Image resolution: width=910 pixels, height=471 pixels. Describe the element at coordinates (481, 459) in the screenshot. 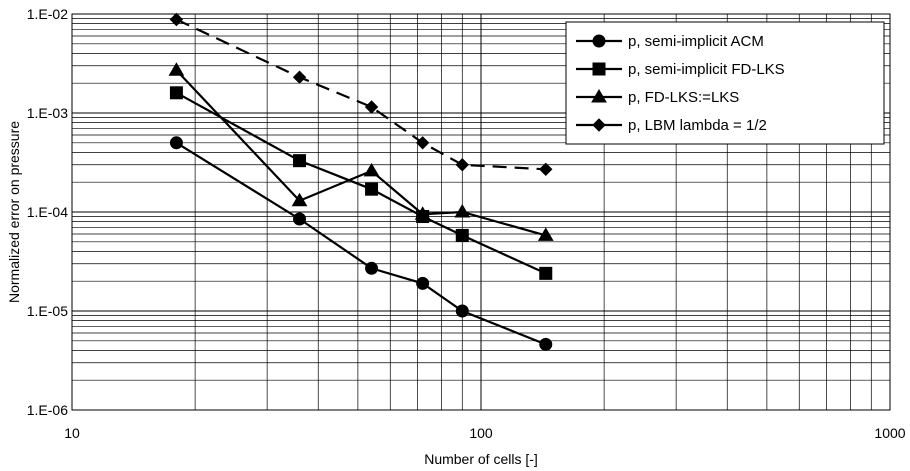

I see `x-axis-title: Number of cells [-]` at that location.